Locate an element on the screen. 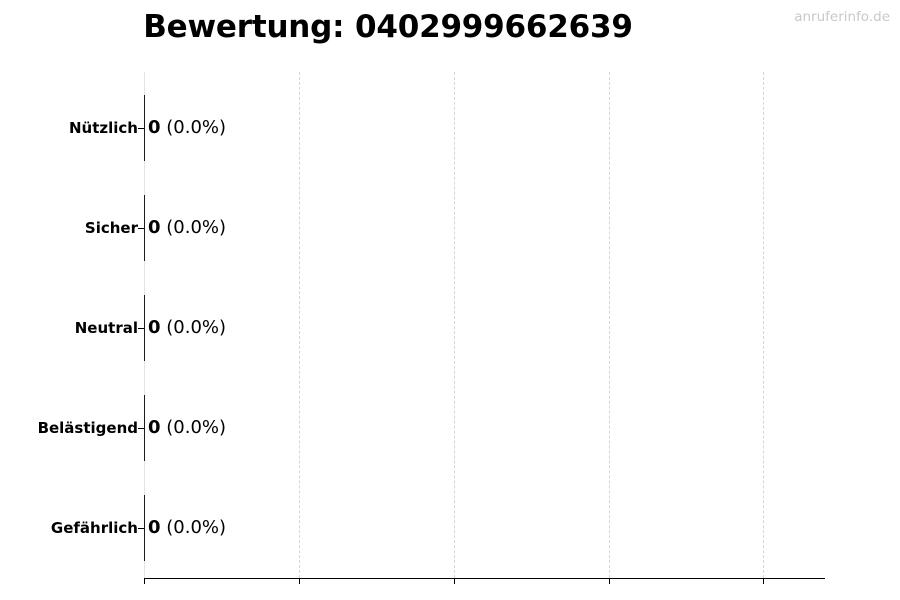 The width and height of the screenshot is (900, 600). value-annotation-nuetzlich: 0 (0.0%) is located at coordinates (187, 128).